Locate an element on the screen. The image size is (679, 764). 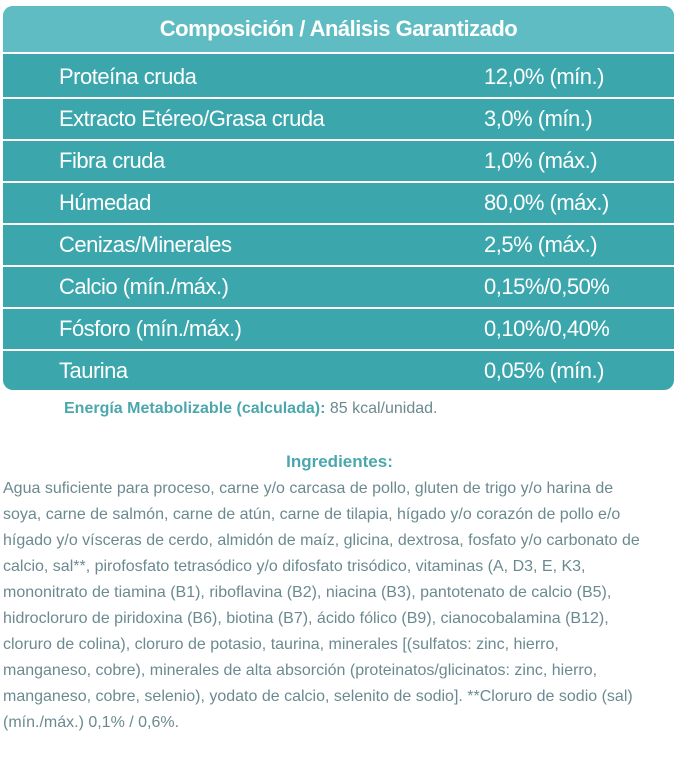
row-label: Cenizas/Minerales is located at coordinates (145, 244).